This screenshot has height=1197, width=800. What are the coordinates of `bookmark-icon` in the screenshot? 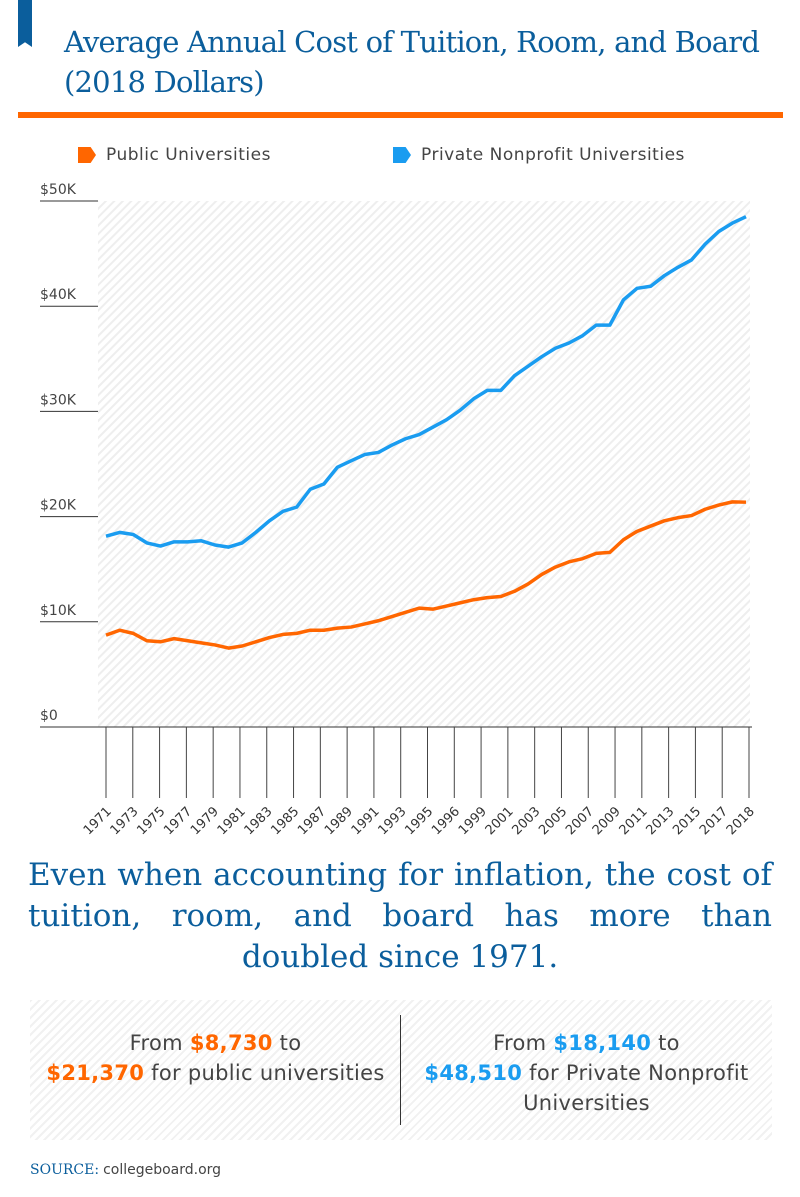 It's located at (25, 23).